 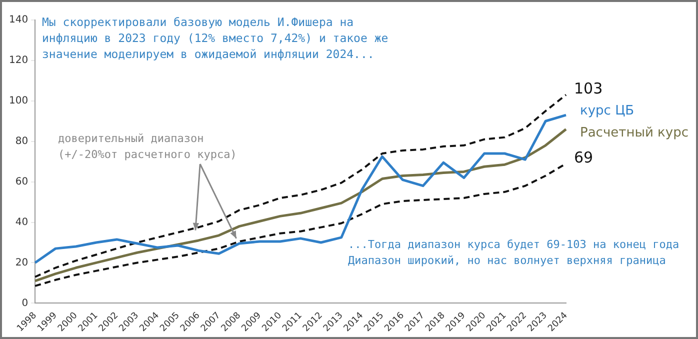 What do you see at coordinates (25, 303) in the screenshot?
I see `y-tick-label: 0` at bounding box center [25, 303].